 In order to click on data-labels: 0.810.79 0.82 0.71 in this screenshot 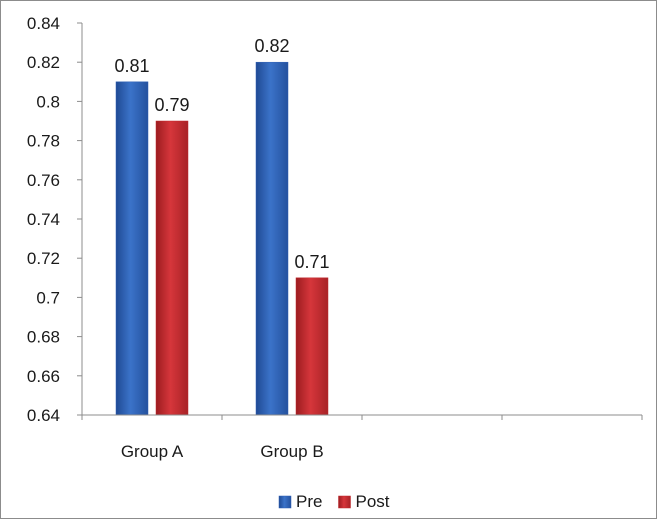, I will do `click(221, 154)`.